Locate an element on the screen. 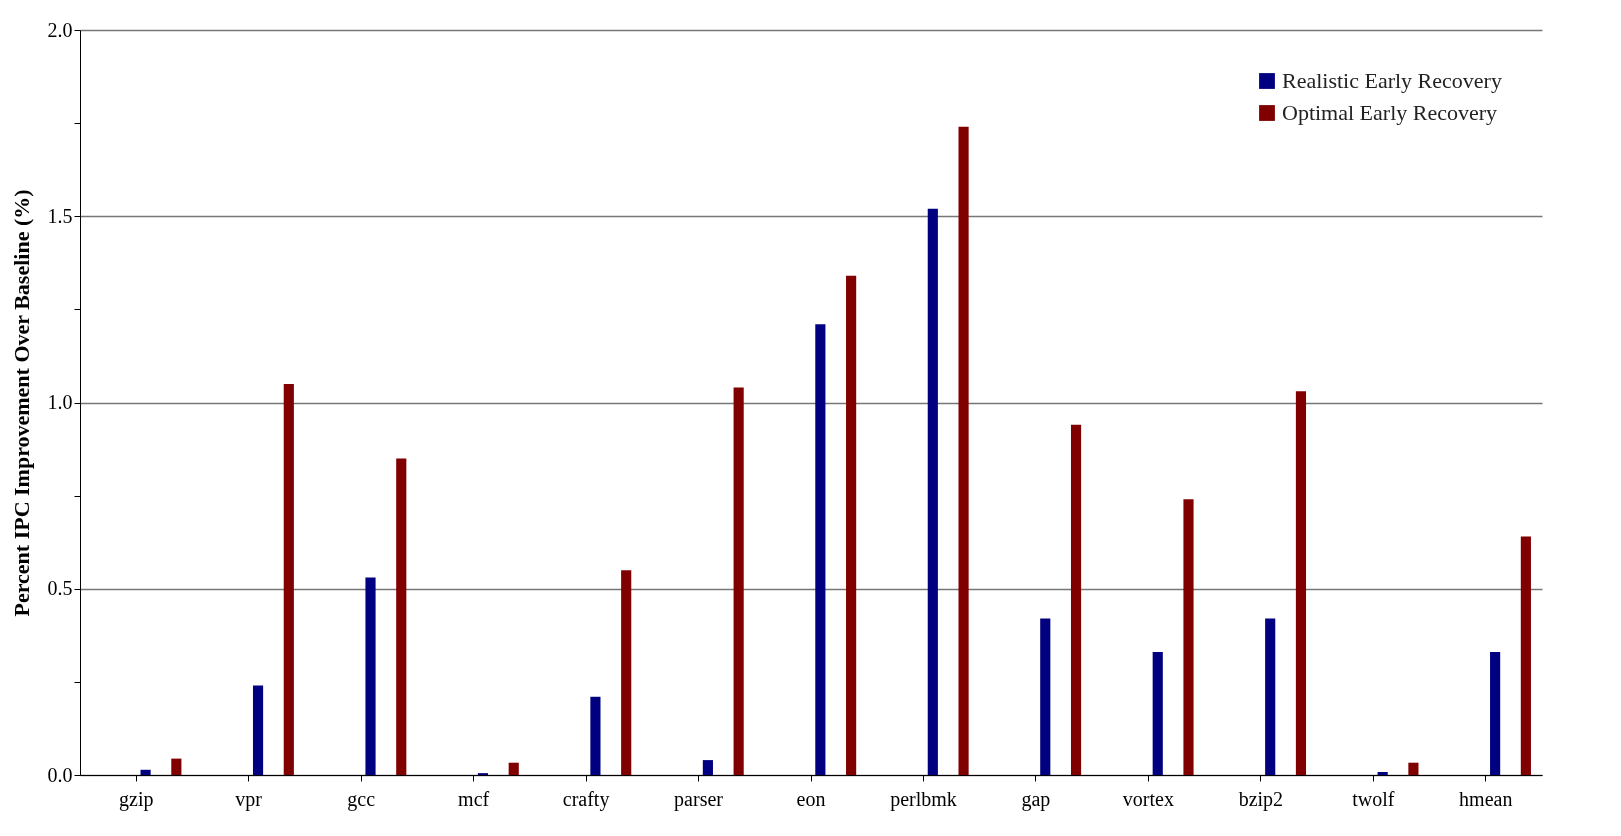 This screenshot has height=836, width=1621. x-tick-label: mcf is located at coordinates (474, 798).